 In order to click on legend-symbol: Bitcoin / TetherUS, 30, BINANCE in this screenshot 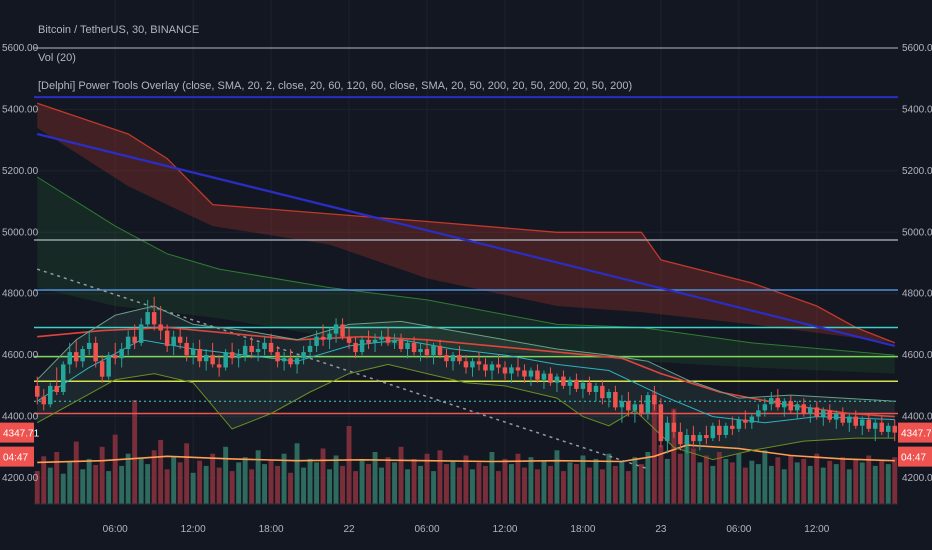, I will do `click(119, 30)`.